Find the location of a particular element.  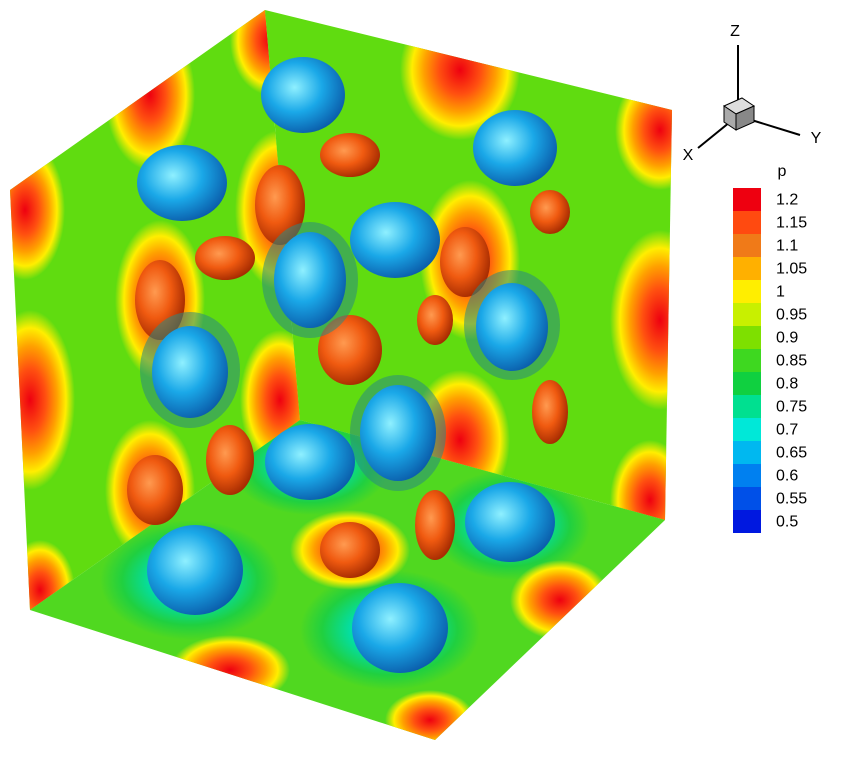

legend-label: 1.15 is located at coordinates (791, 223).